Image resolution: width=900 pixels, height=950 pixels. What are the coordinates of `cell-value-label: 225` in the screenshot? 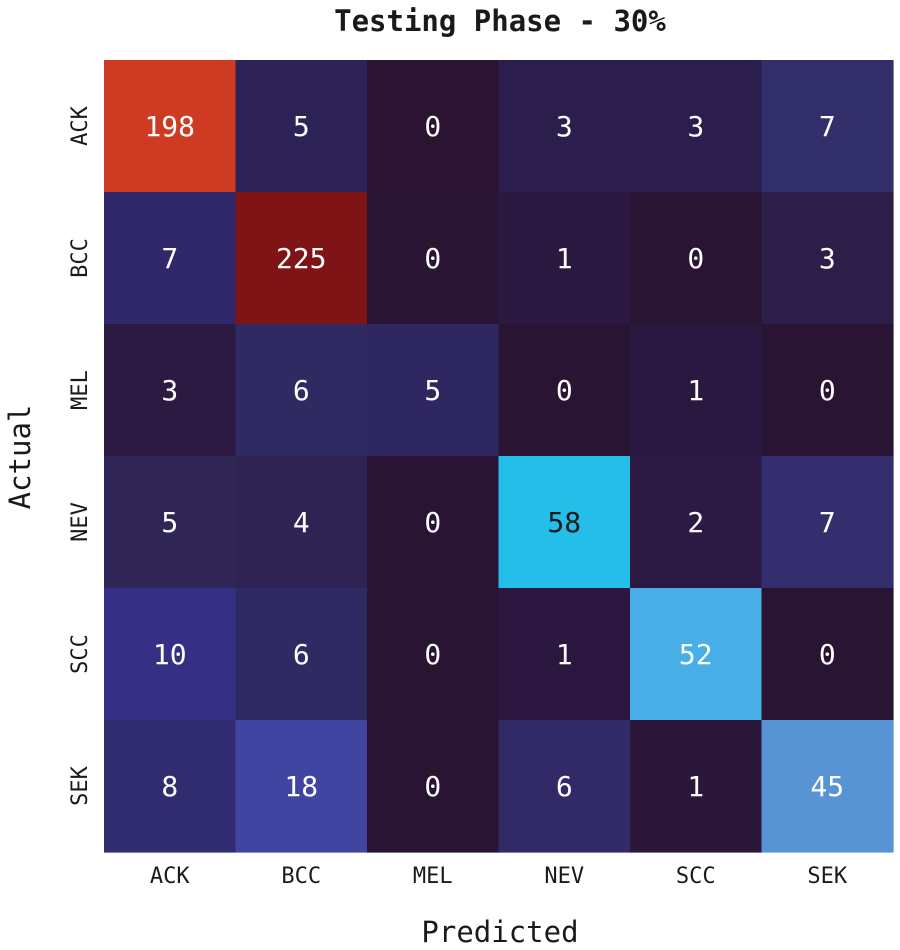 It's located at (301, 258).